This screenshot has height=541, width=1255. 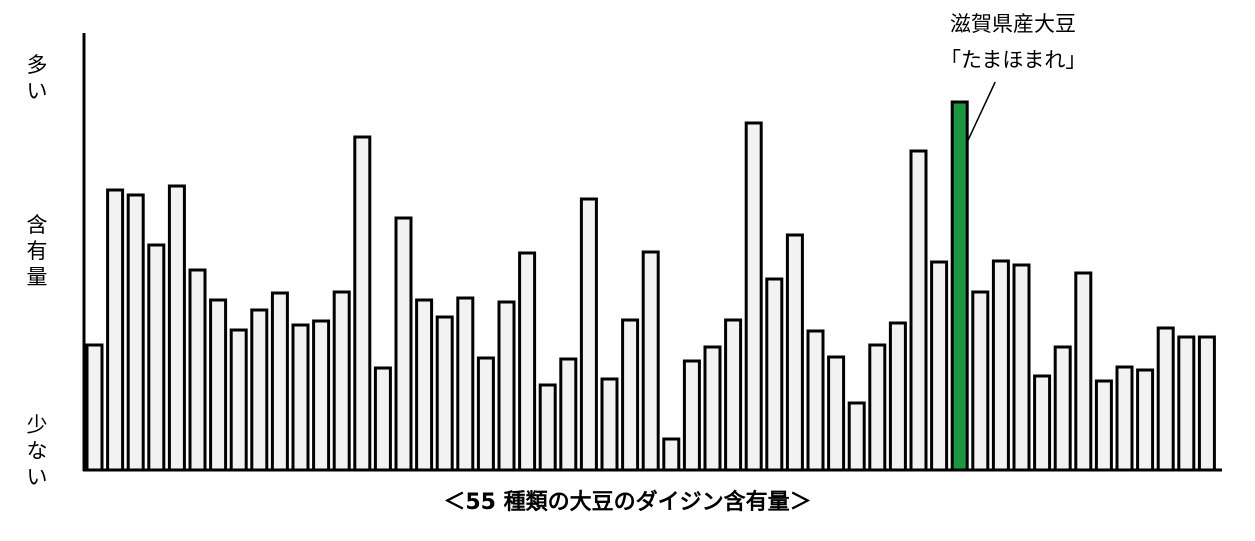 What do you see at coordinates (981, 112) in the screenshot?
I see `annotation-leader-line` at bounding box center [981, 112].